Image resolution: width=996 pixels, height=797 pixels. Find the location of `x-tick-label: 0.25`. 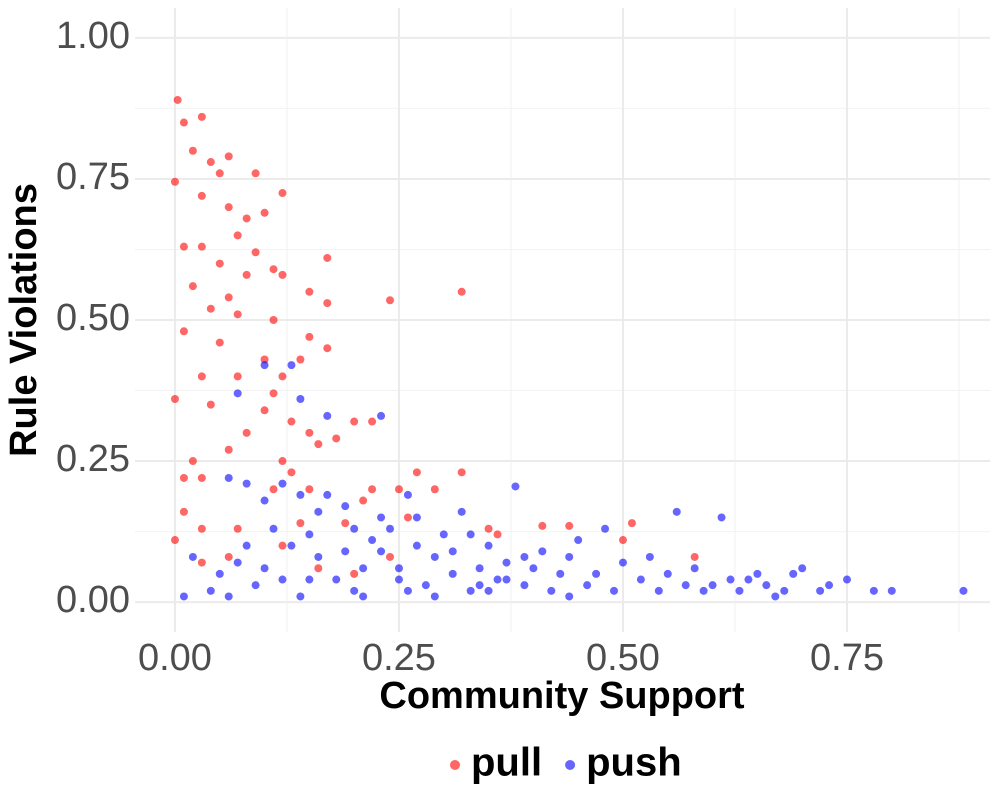

x-tick-label: 0.25 is located at coordinates (399, 658).